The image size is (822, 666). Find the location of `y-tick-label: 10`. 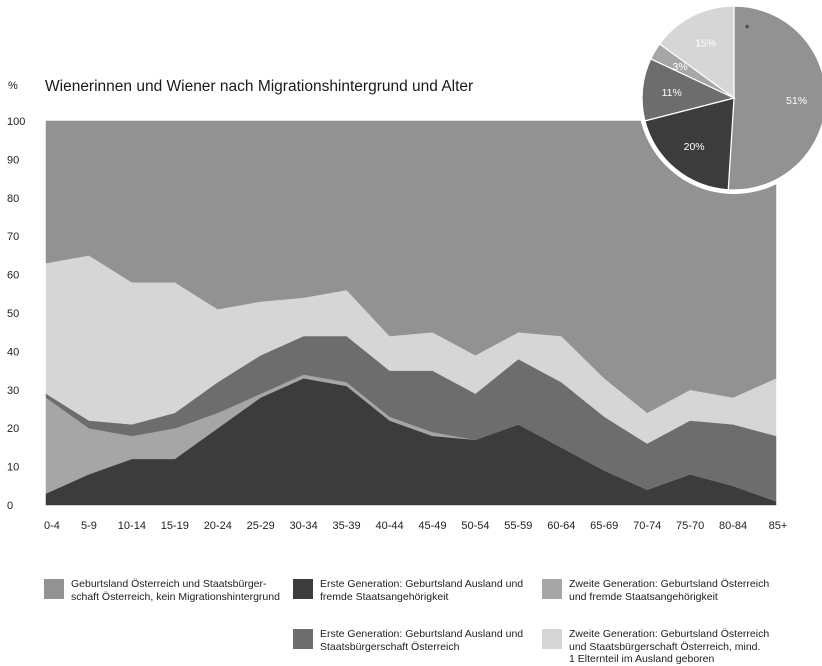

y-tick-label: 10 is located at coordinates (13, 468).